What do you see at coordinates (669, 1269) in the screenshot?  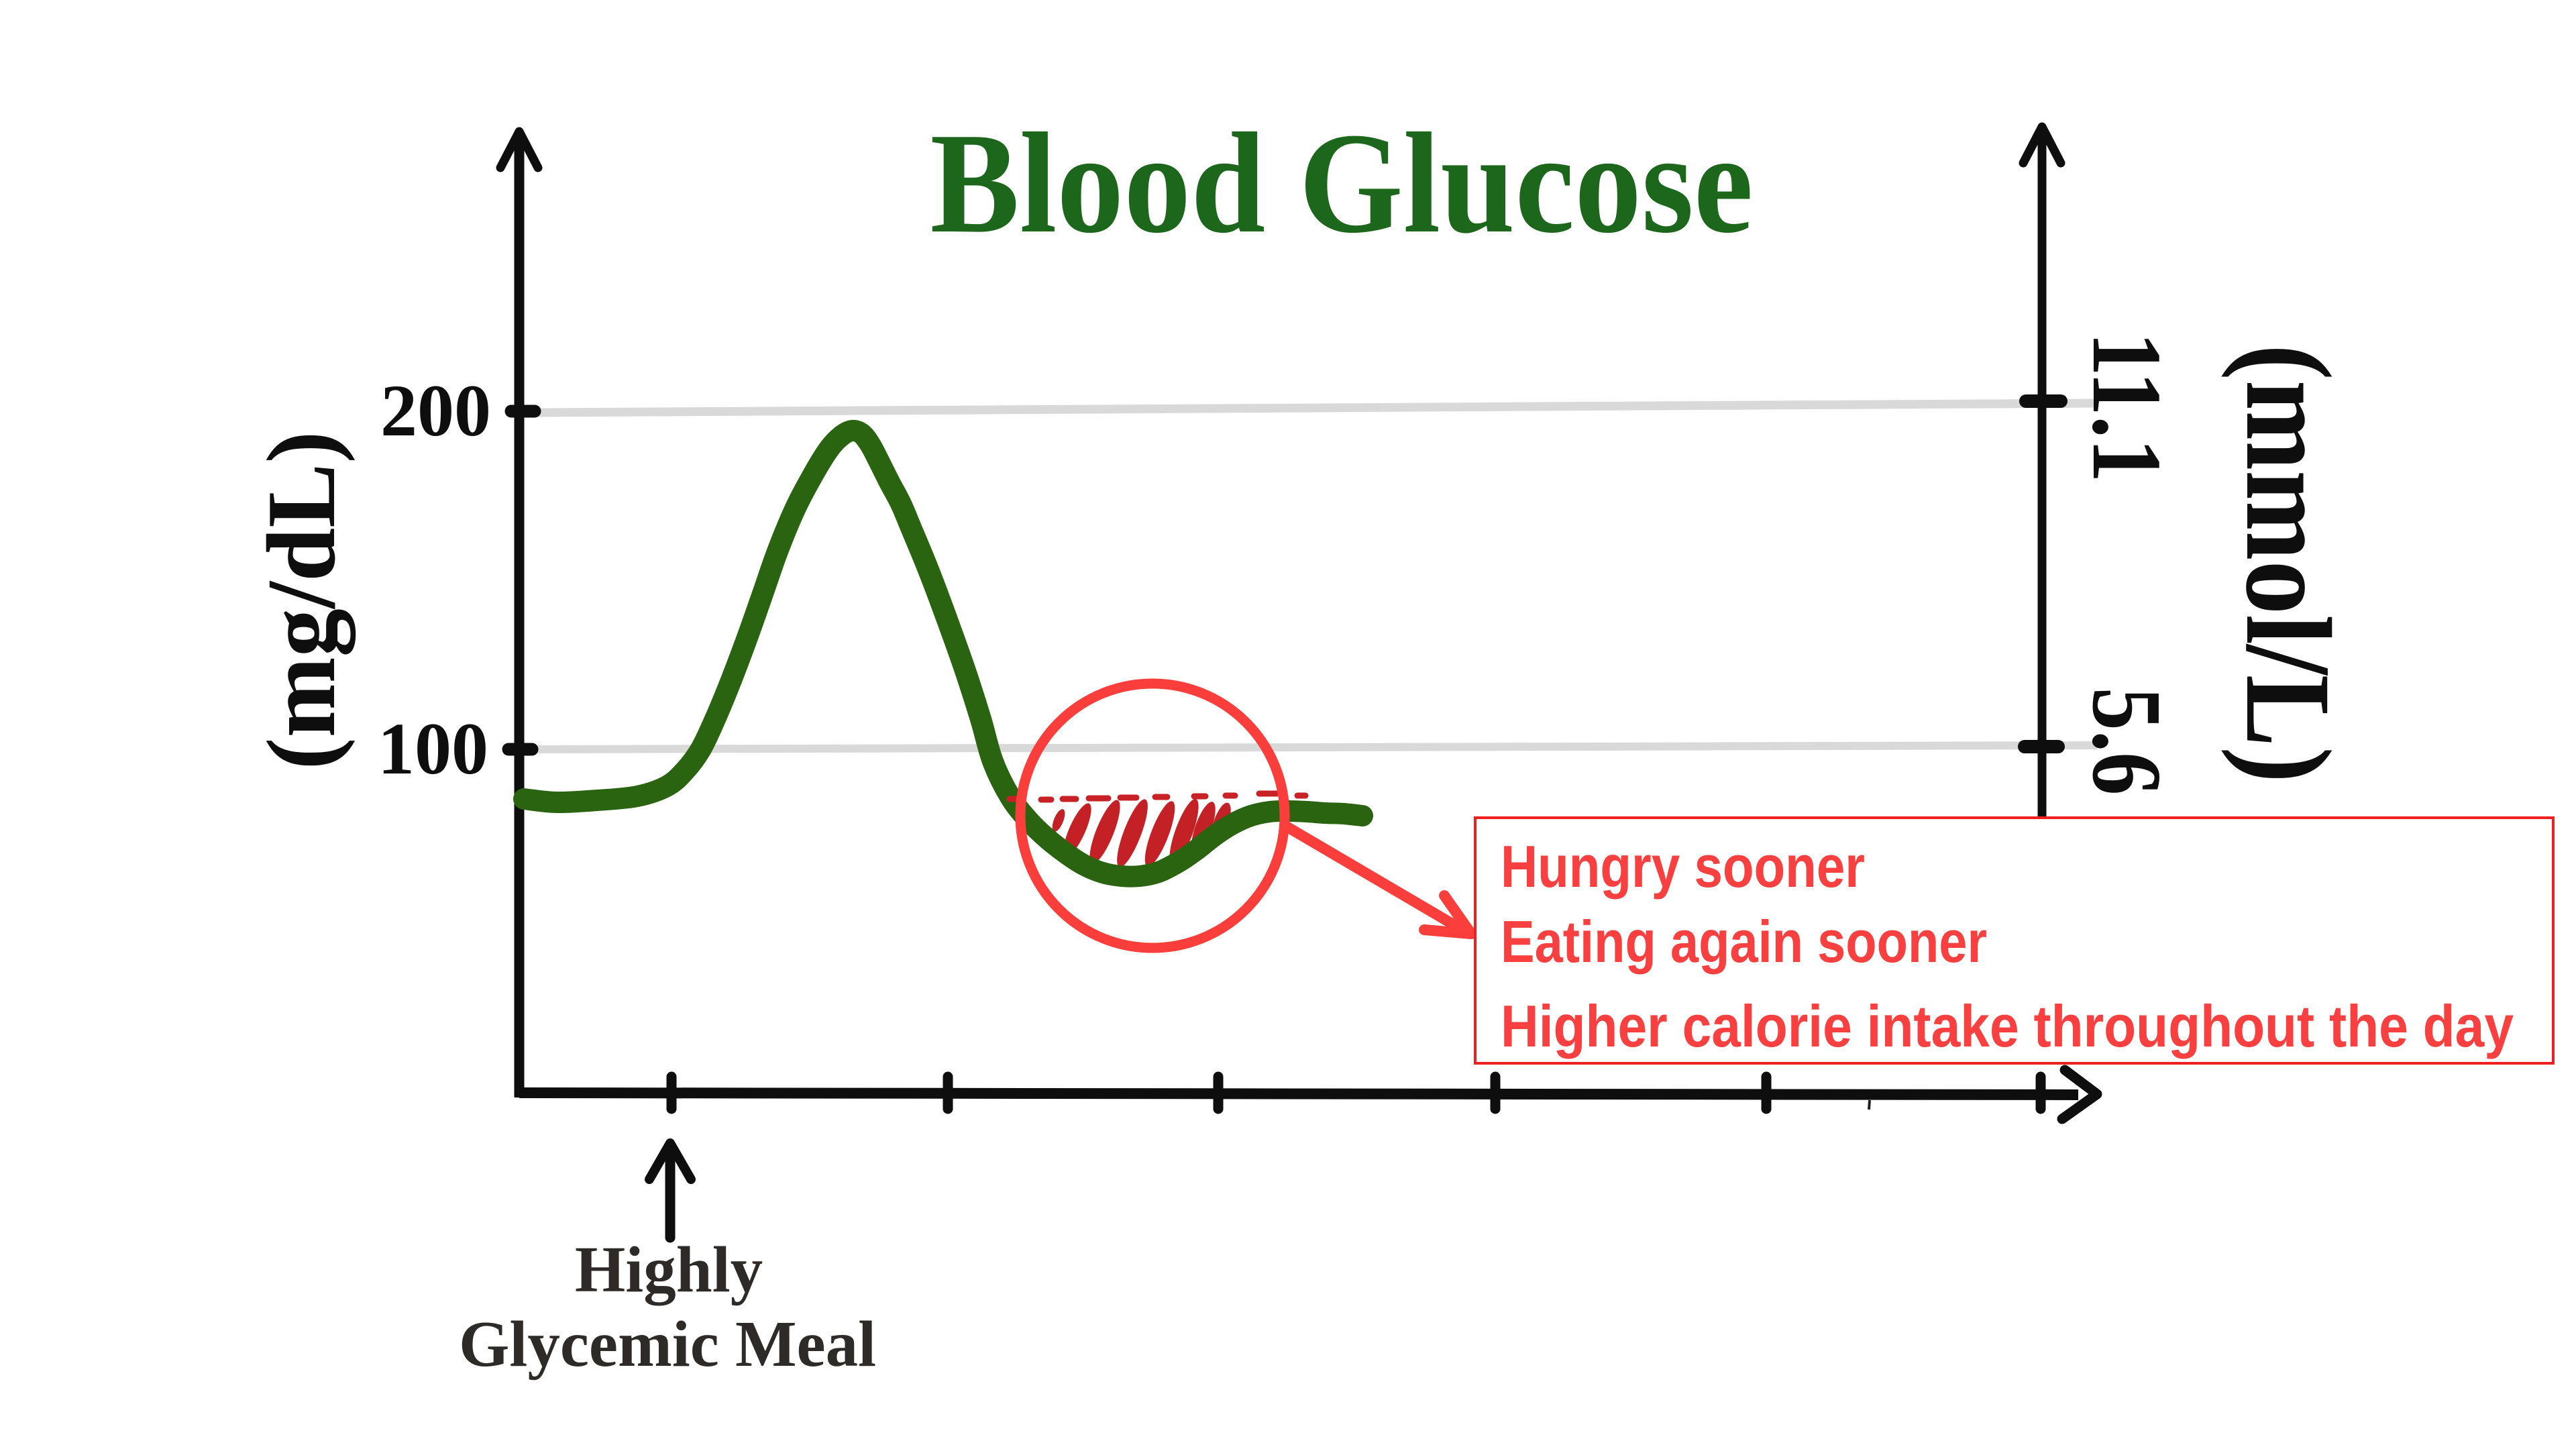 I see `svg-text: Highly` at bounding box center [669, 1269].